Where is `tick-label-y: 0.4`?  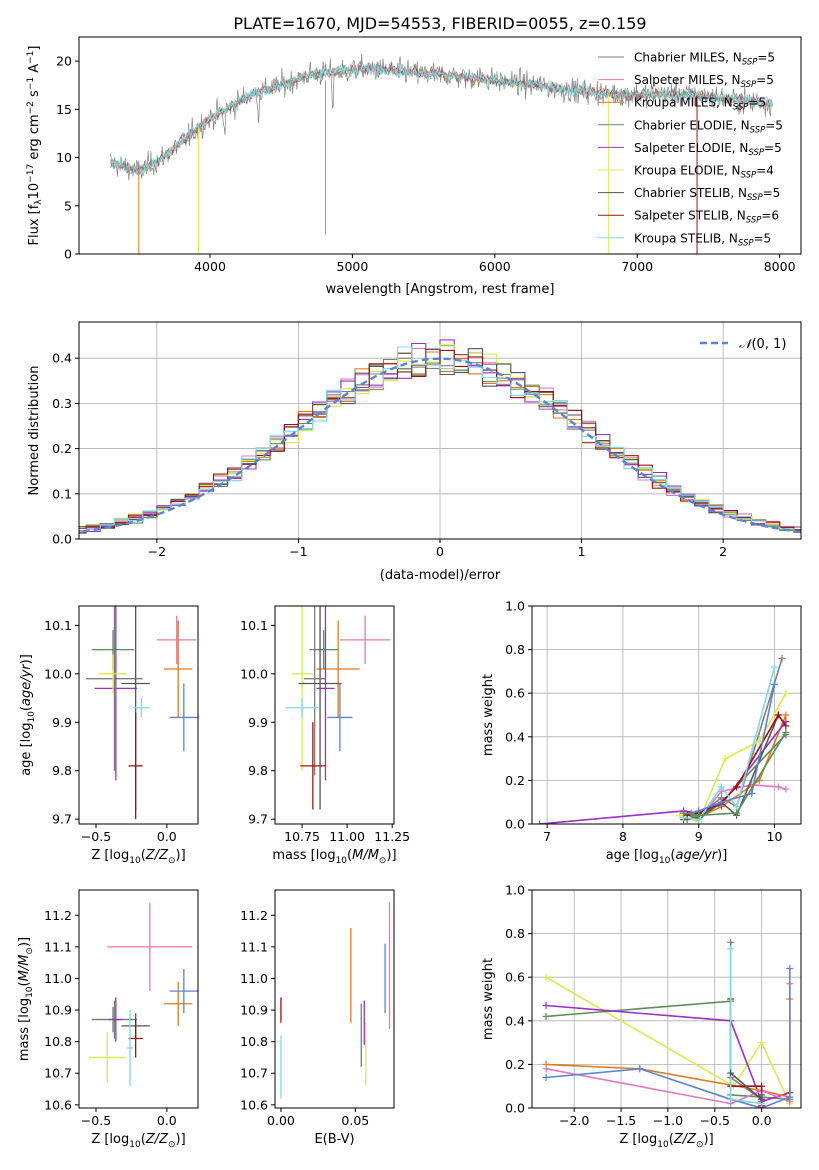
tick-label-y: 0.4 is located at coordinates (515, 736).